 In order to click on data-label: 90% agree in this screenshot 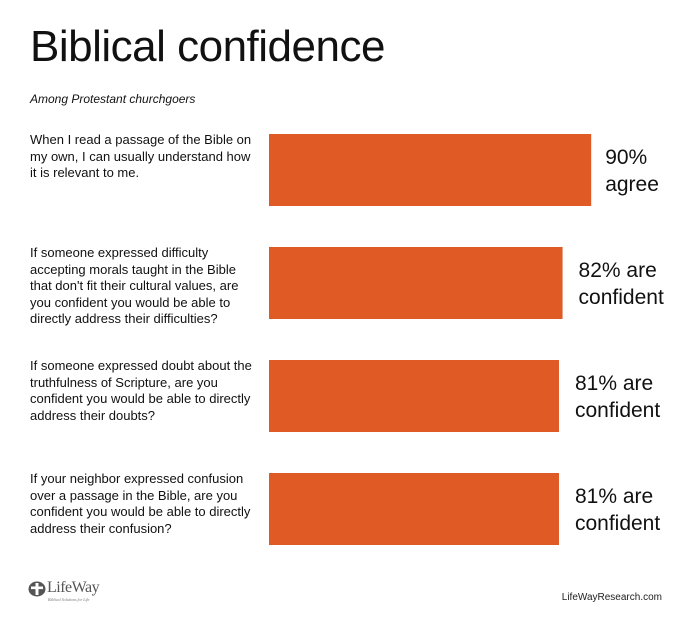, I will do `click(632, 171)`.